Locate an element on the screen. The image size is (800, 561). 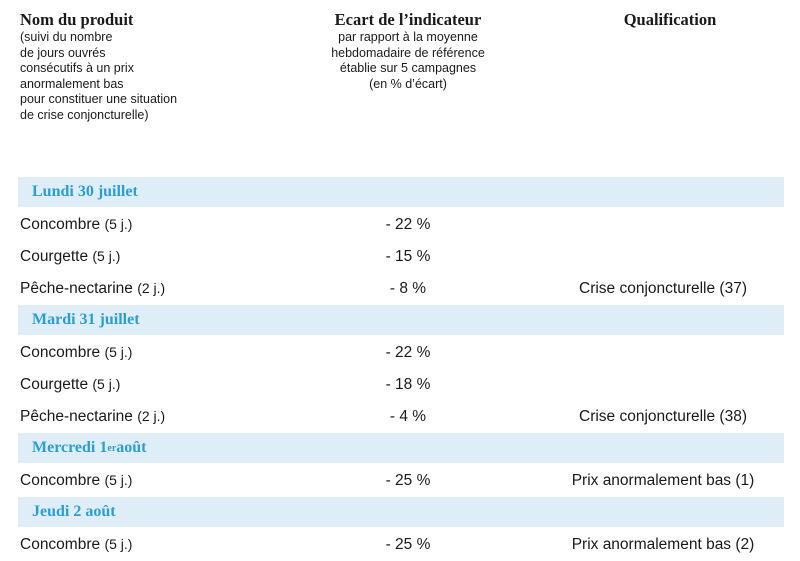
table-row: Courgette (5 j.) - 18 % is located at coordinates (401, 385).